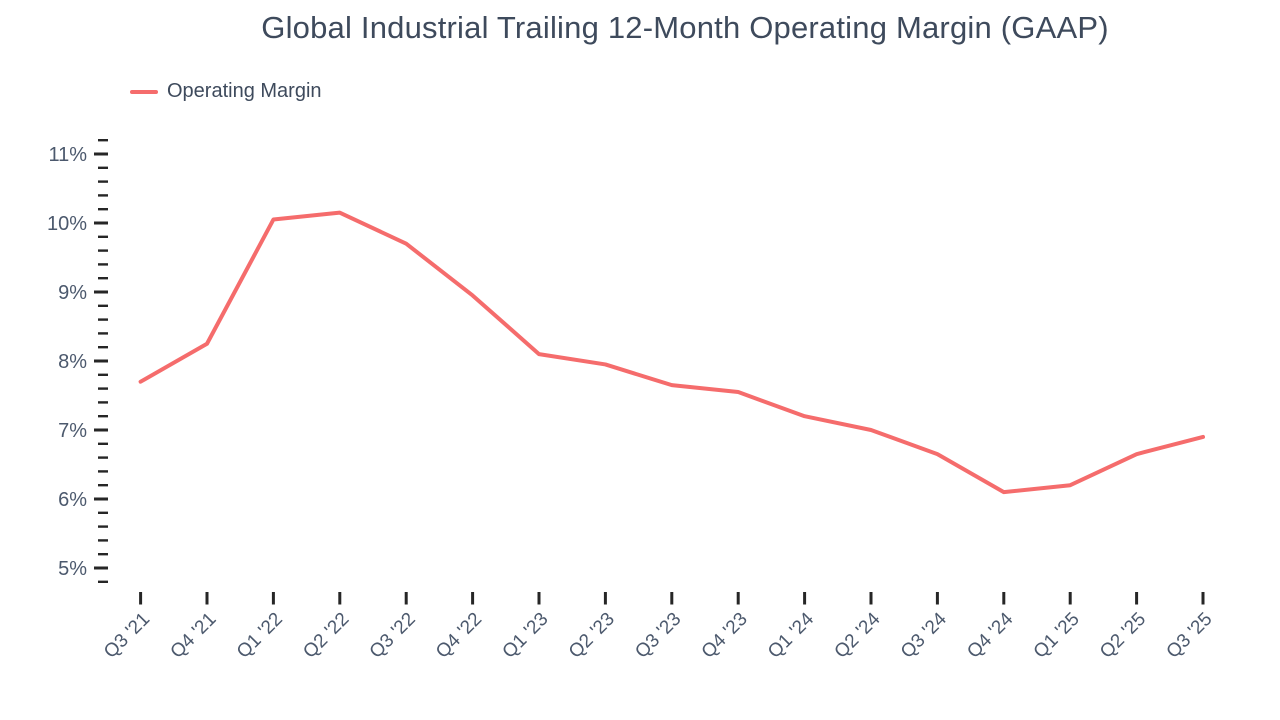 This screenshot has height=720, width=1280. I want to click on x-axis-tick-label: Q3 '24, so click(924, 635).